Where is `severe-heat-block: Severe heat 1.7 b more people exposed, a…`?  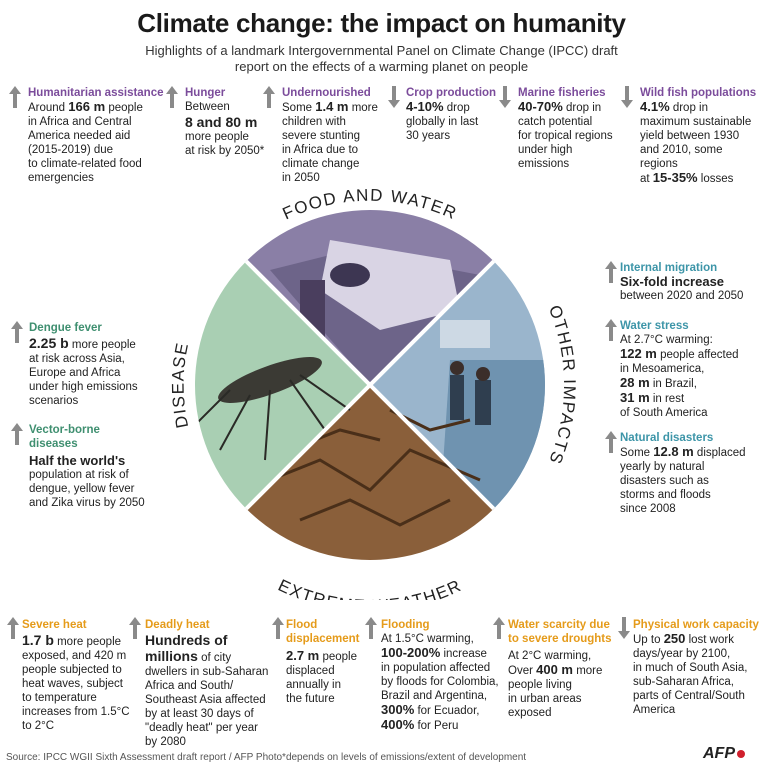
severe-heat-block: Severe heat 1.7 b more people exposed, a… is located at coordinates (82, 675).